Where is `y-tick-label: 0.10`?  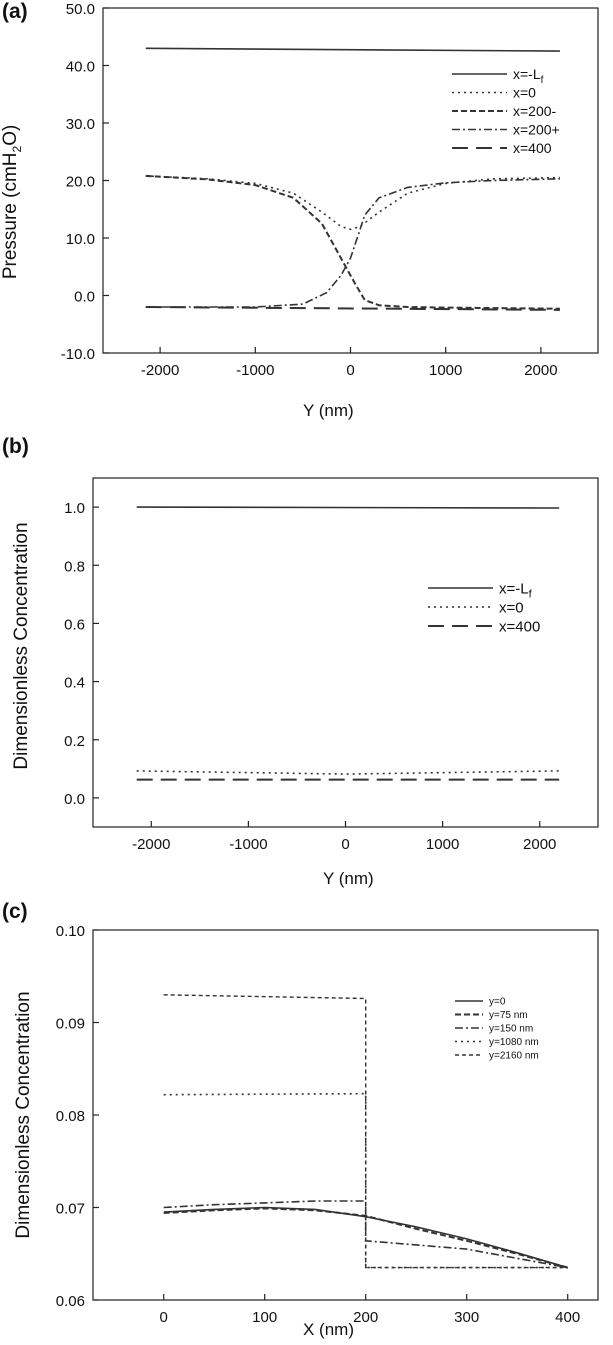
y-tick-label: 0.10 is located at coordinates (70, 931).